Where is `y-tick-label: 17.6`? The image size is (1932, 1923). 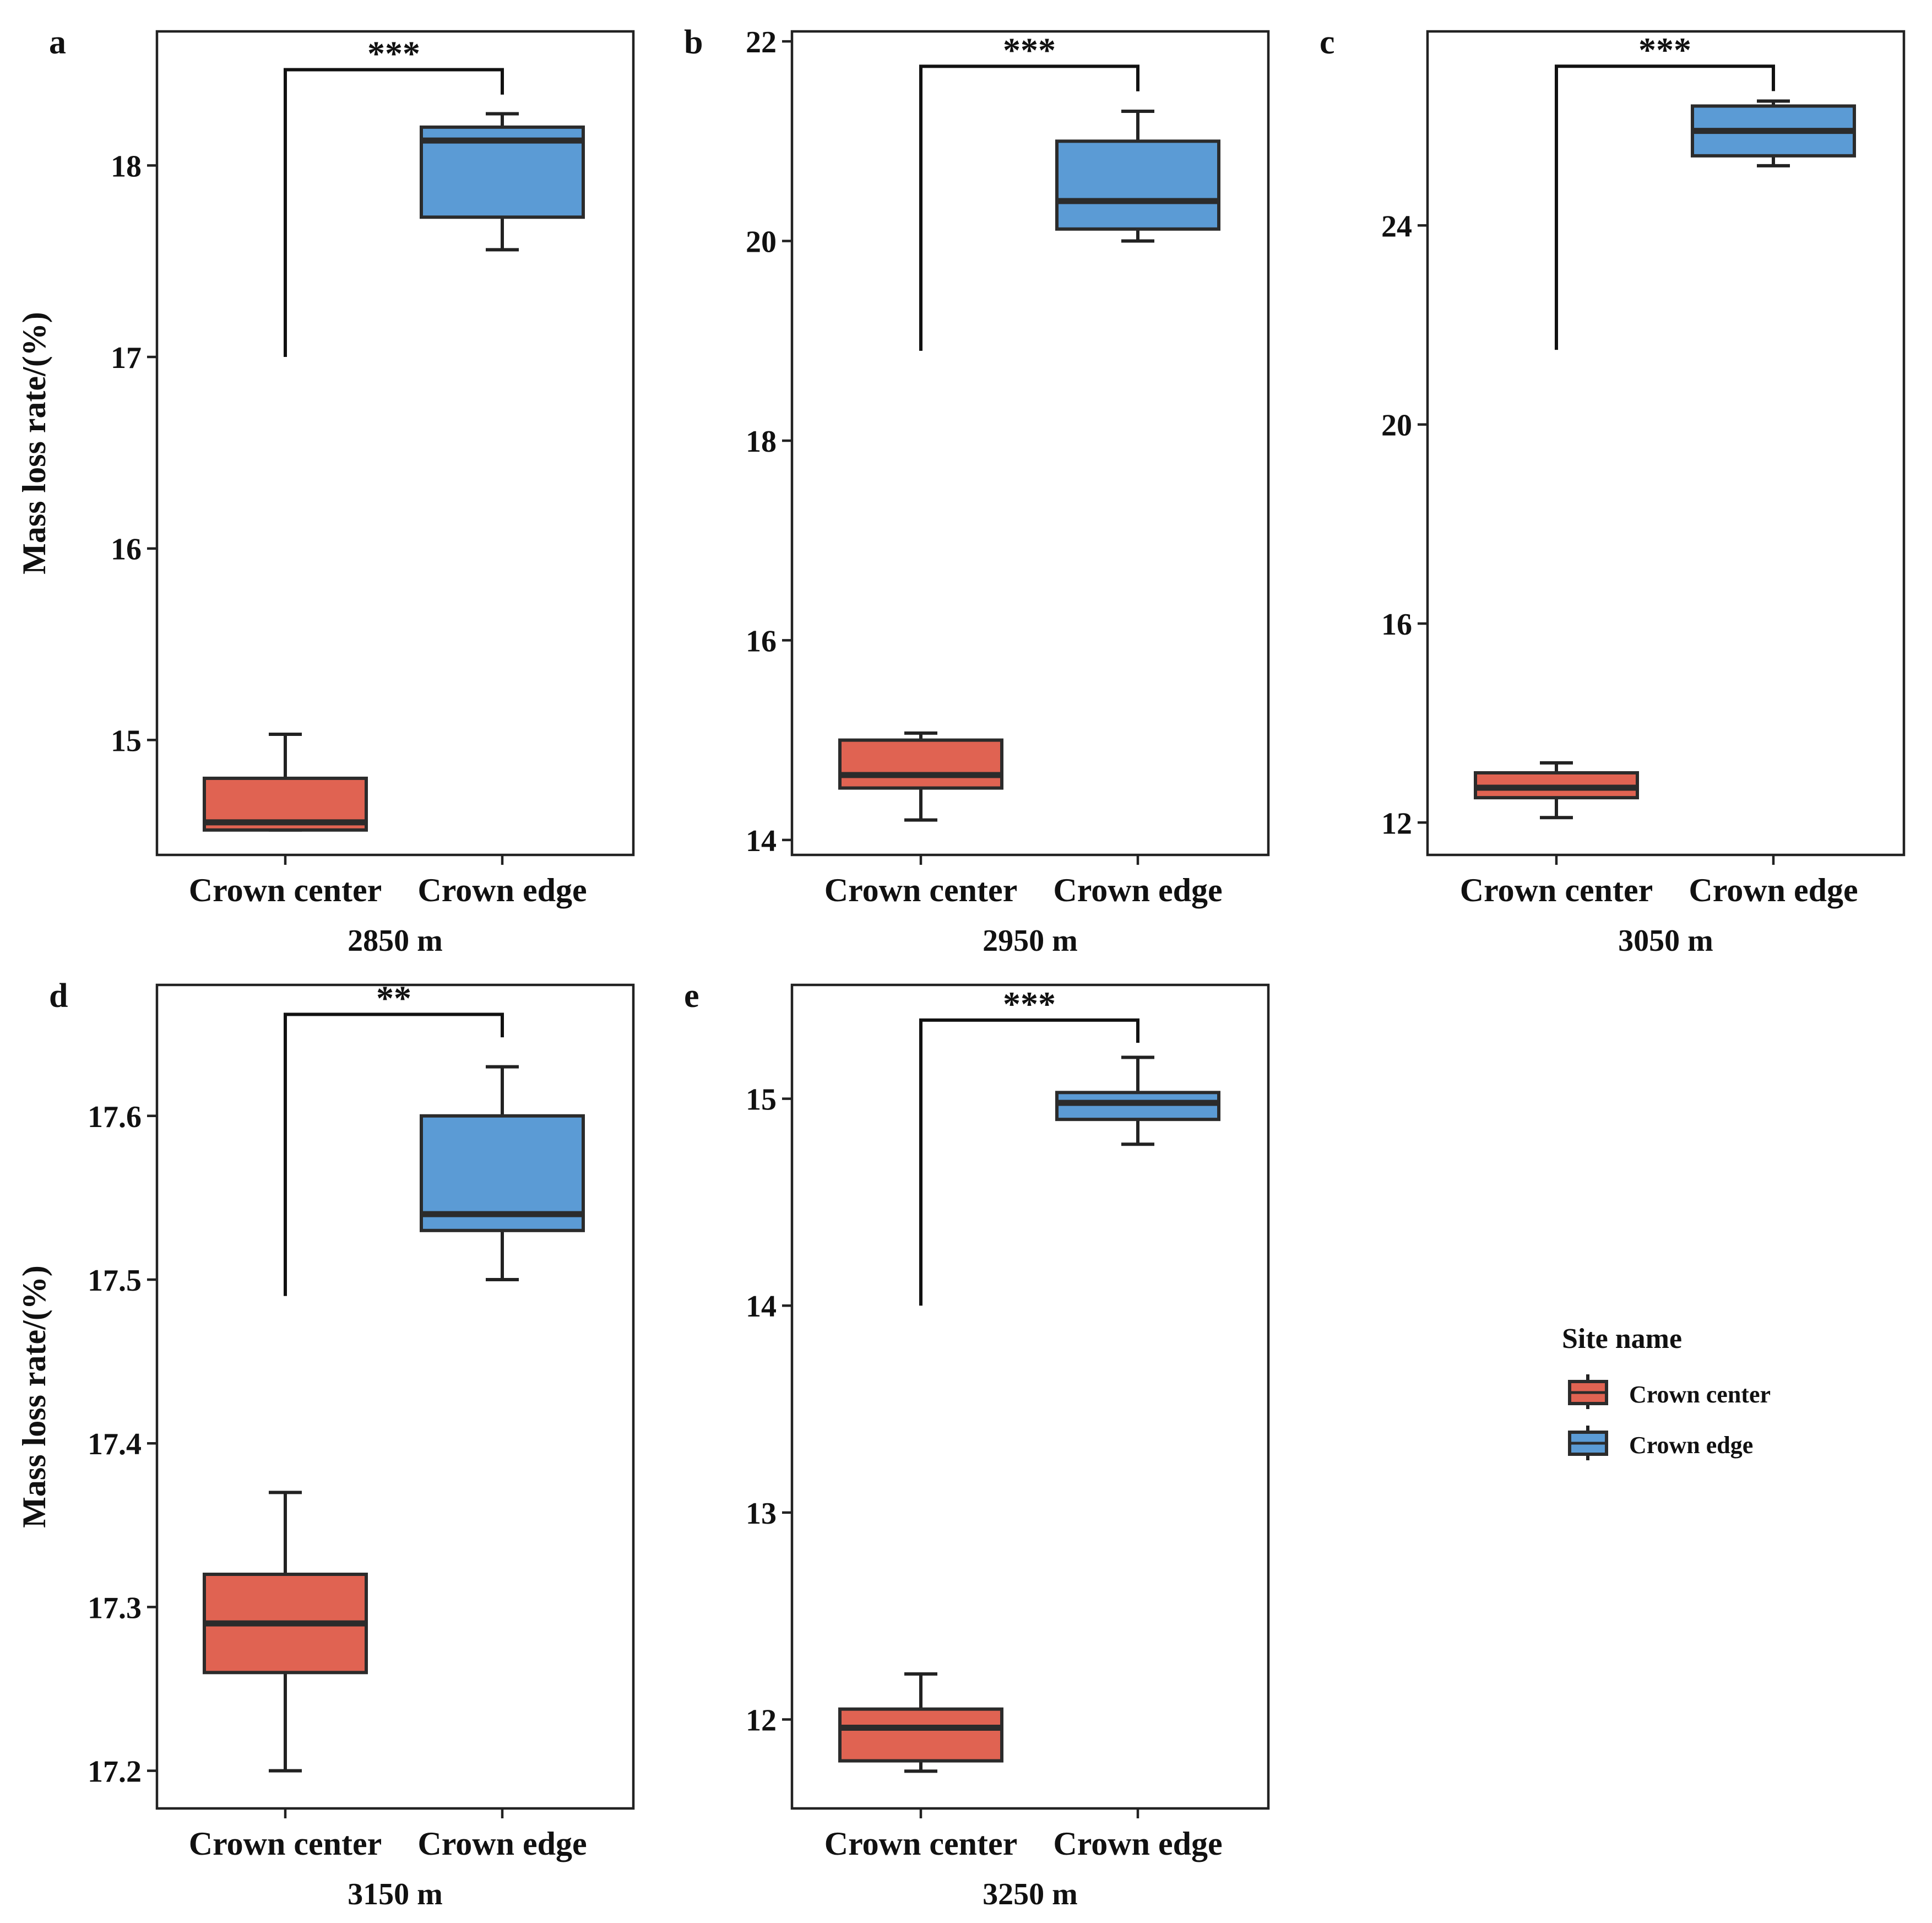
y-tick-label: 17.6 is located at coordinates (115, 1117).